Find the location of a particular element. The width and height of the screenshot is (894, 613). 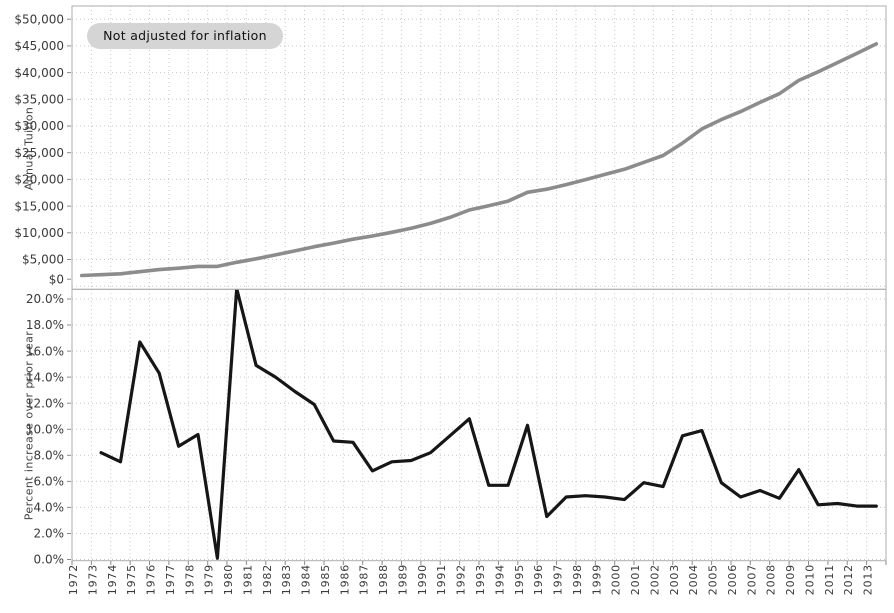

y-tick-label: $15,000 is located at coordinates (39, 206).